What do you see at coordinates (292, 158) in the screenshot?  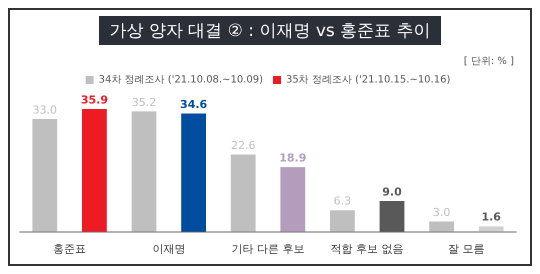 I see `data-label: 18.9` at bounding box center [292, 158].